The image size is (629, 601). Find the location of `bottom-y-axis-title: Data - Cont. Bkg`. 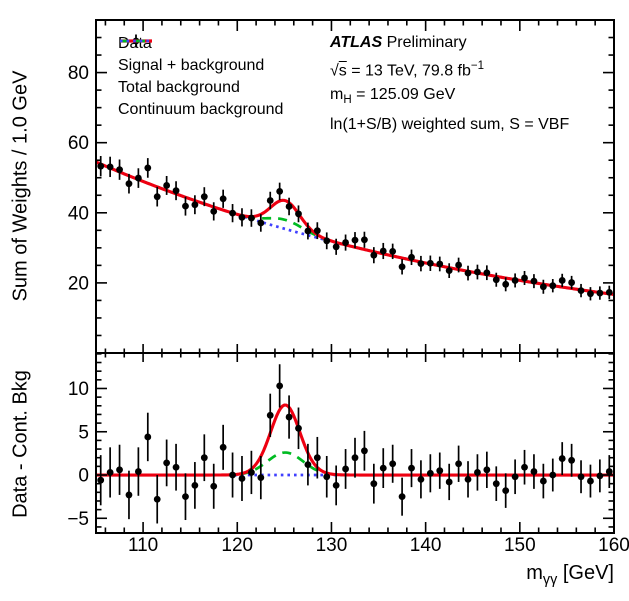

bottom-y-axis-title: Data - Cont. Bkg is located at coordinates (20, 444).